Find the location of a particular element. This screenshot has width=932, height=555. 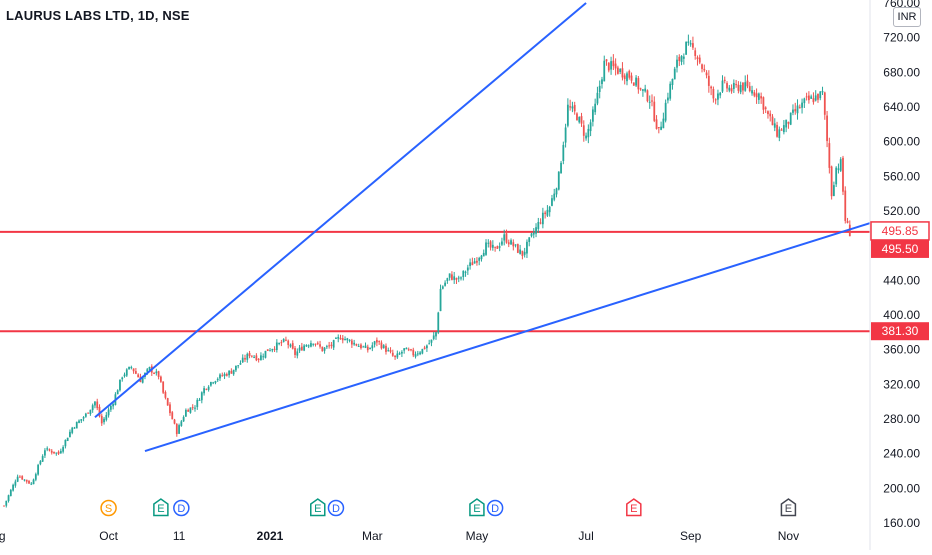

price-label: 495.85 is located at coordinates (900, 231).